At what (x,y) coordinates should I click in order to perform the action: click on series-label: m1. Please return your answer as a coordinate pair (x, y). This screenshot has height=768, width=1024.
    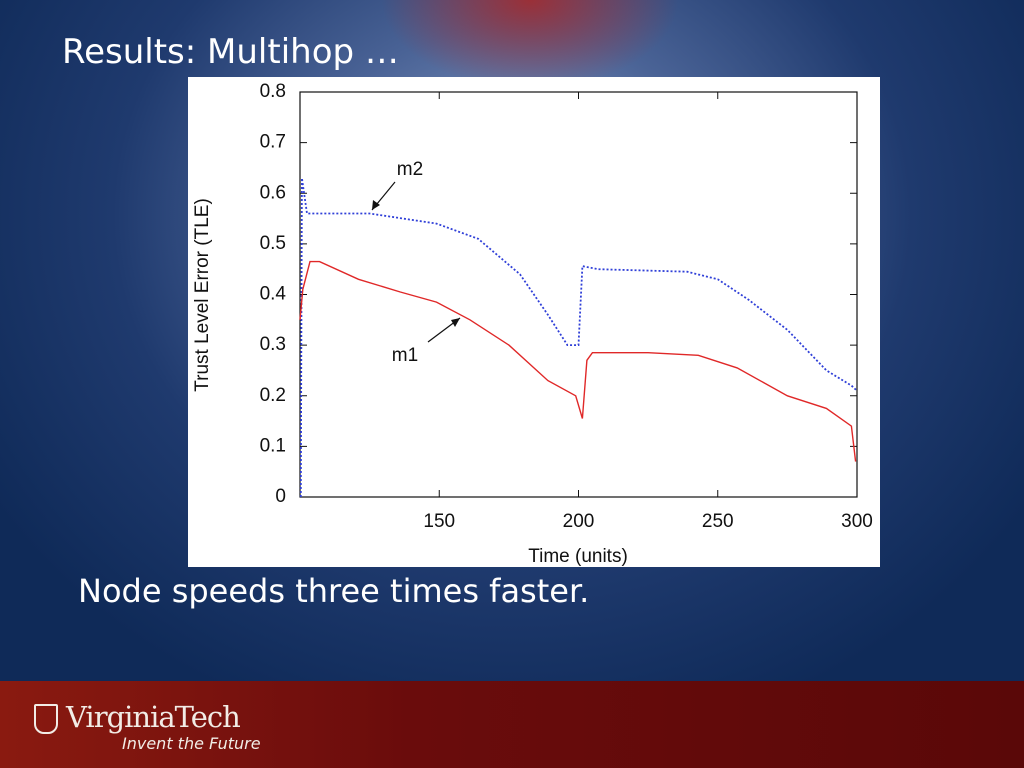
    Looking at the image, I should click on (405, 355).